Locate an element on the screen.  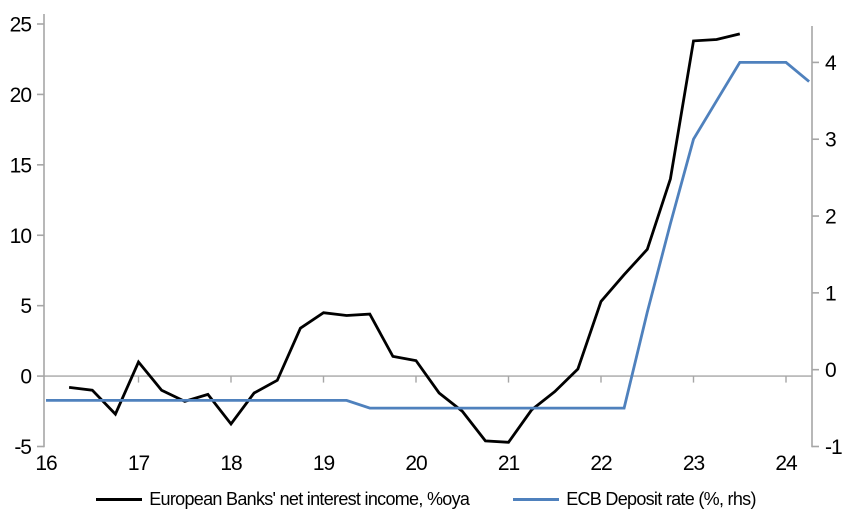
right-axis-tick-label: 2 is located at coordinates (830, 217).